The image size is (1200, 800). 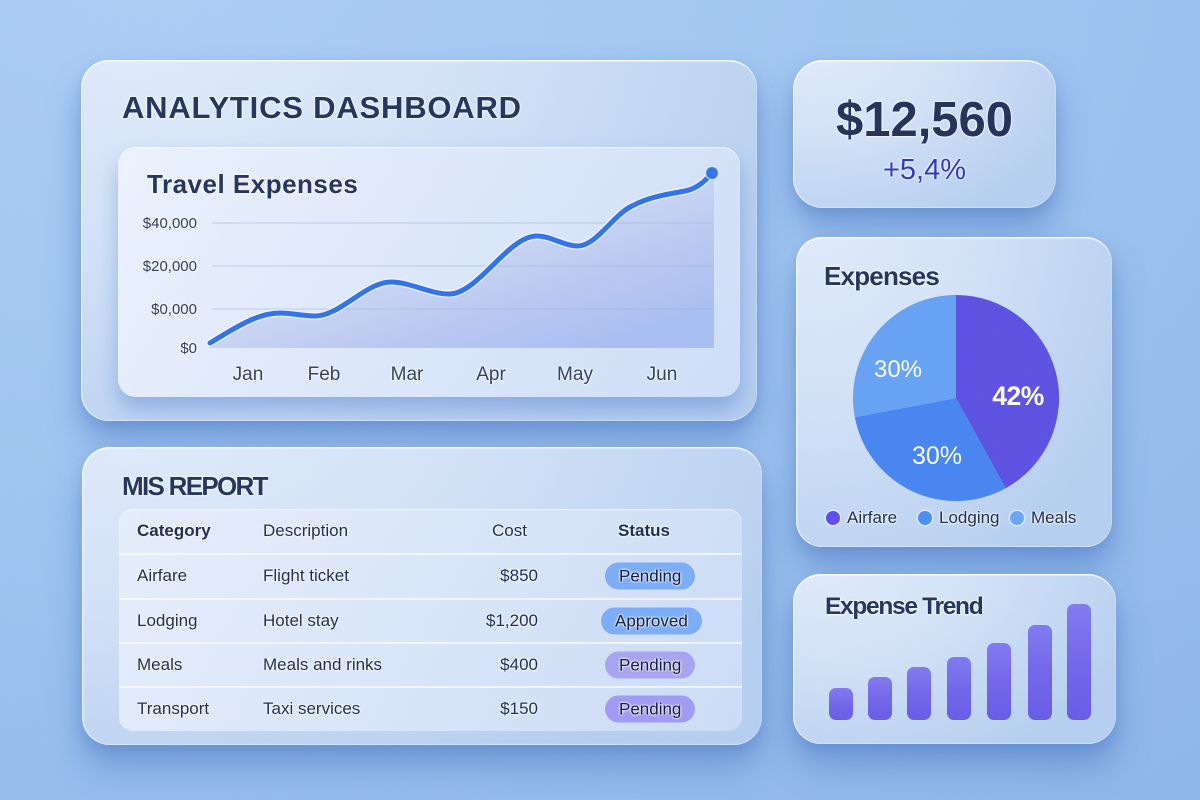 I want to click on svg-text: Jun, so click(x=662, y=374).